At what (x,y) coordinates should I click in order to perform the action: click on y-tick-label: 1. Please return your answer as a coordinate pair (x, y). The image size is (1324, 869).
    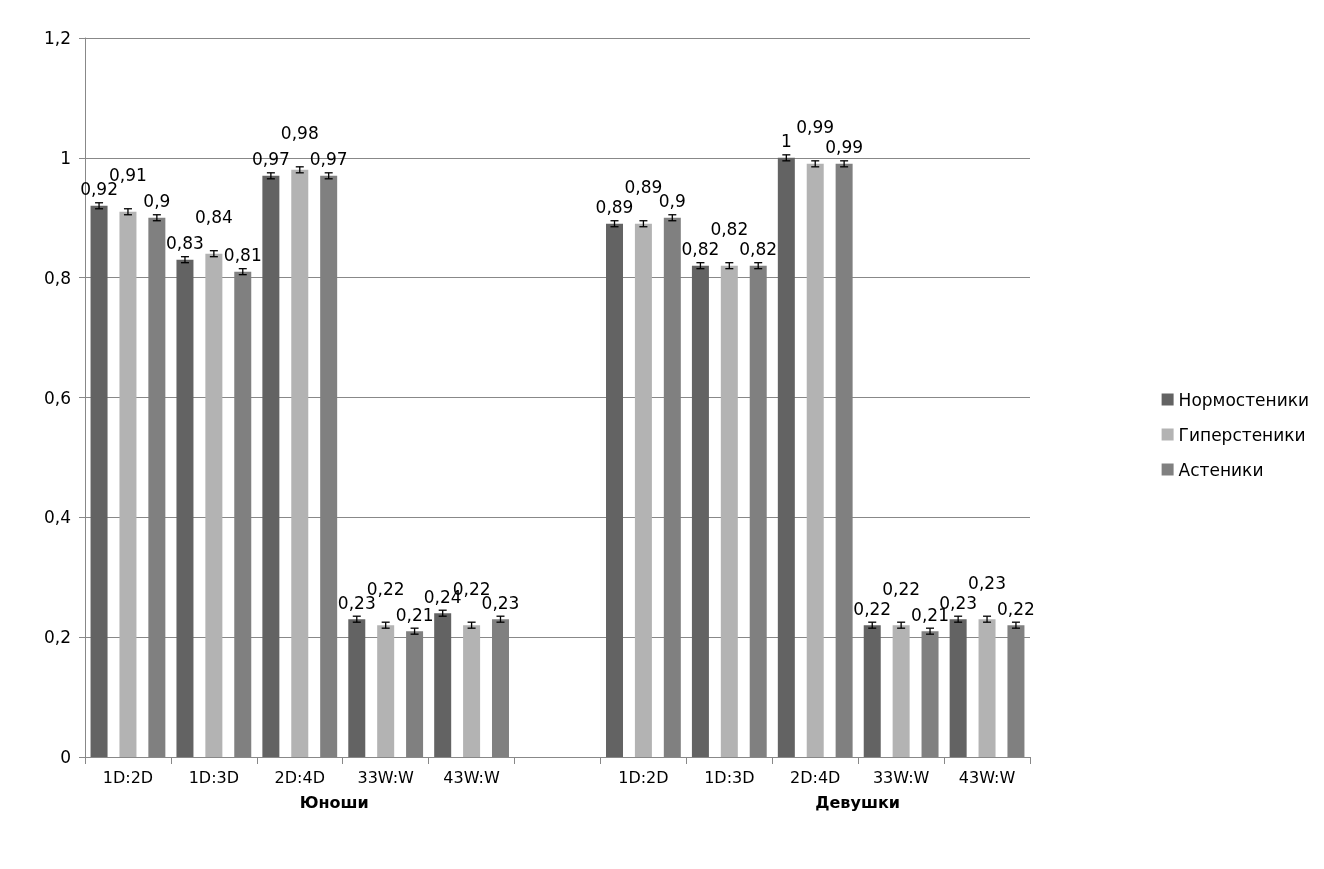
    Looking at the image, I should click on (65, 157).